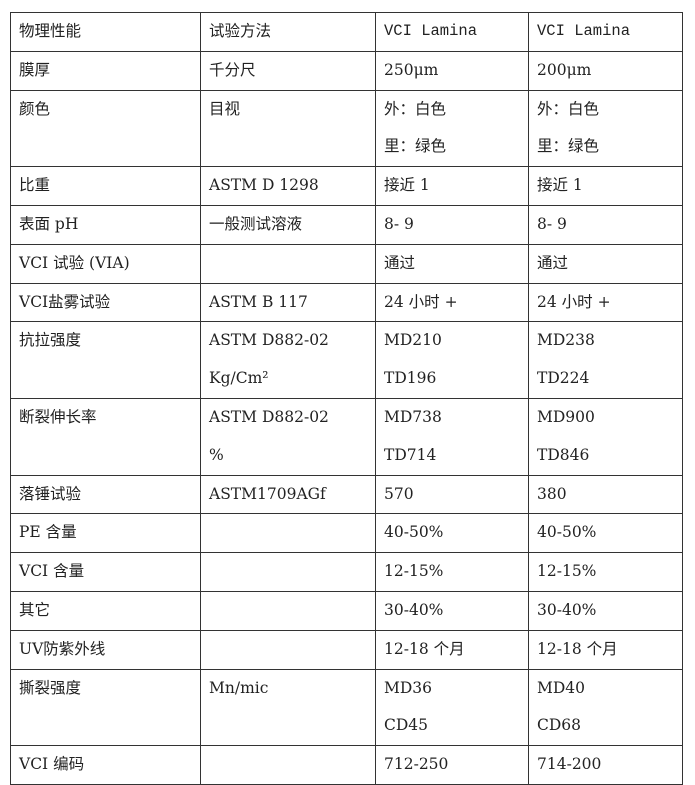 The width and height of the screenshot is (695, 785). Describe the element at coordinates (605, 610) in the screenshot. I see `value-cell-2: 30-40%` at that location.